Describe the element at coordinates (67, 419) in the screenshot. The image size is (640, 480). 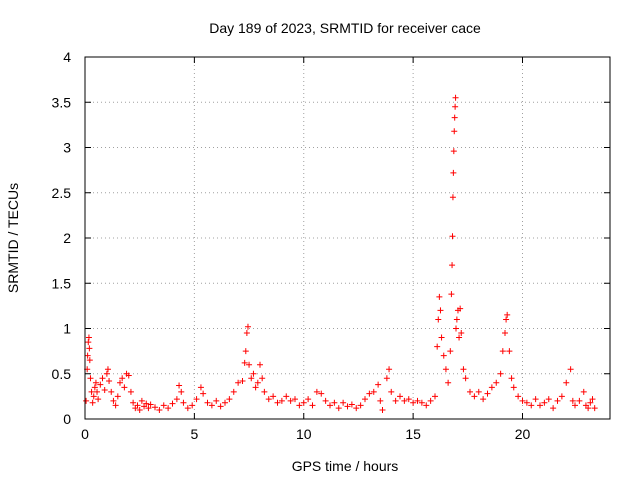
I see `y-tick-label: 0` at that location.